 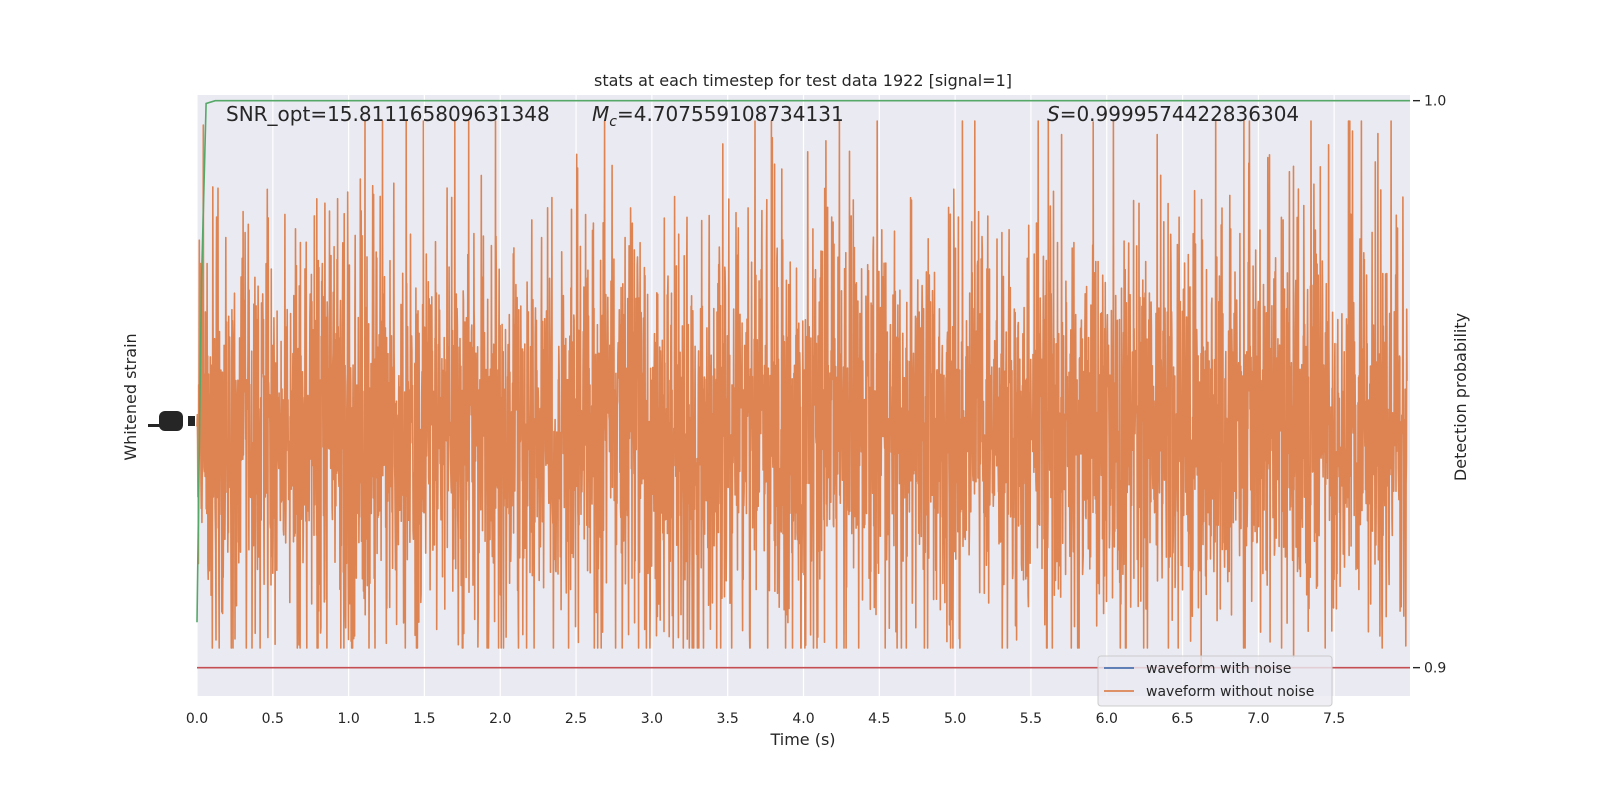 What do you see at coordinates (348, 719) in the screenshot?
I see `x-tick-label: 1.0` at bounding box center [348, 719].